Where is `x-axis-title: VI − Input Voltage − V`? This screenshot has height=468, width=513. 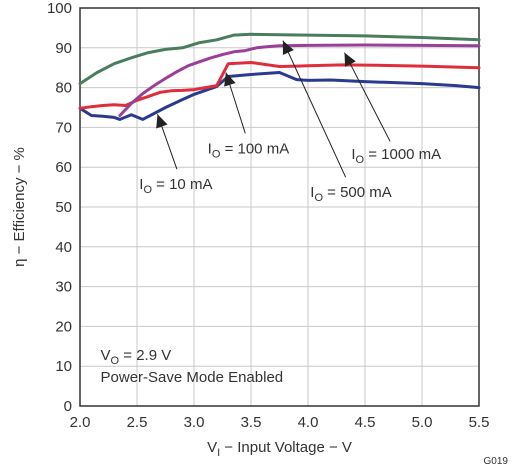
x-axis-title: VI − Input Voltage − V is located at coordinates (279, 449).